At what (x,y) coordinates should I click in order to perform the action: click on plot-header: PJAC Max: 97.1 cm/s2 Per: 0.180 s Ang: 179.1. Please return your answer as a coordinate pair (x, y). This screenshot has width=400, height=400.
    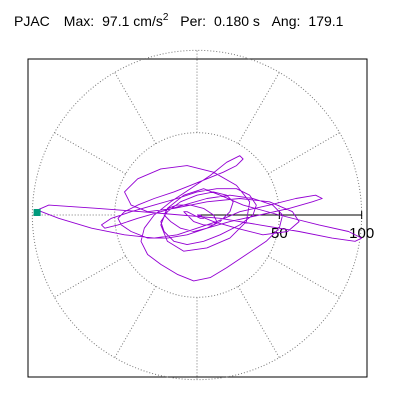
    Looking at the image, I should click on (178, 20).